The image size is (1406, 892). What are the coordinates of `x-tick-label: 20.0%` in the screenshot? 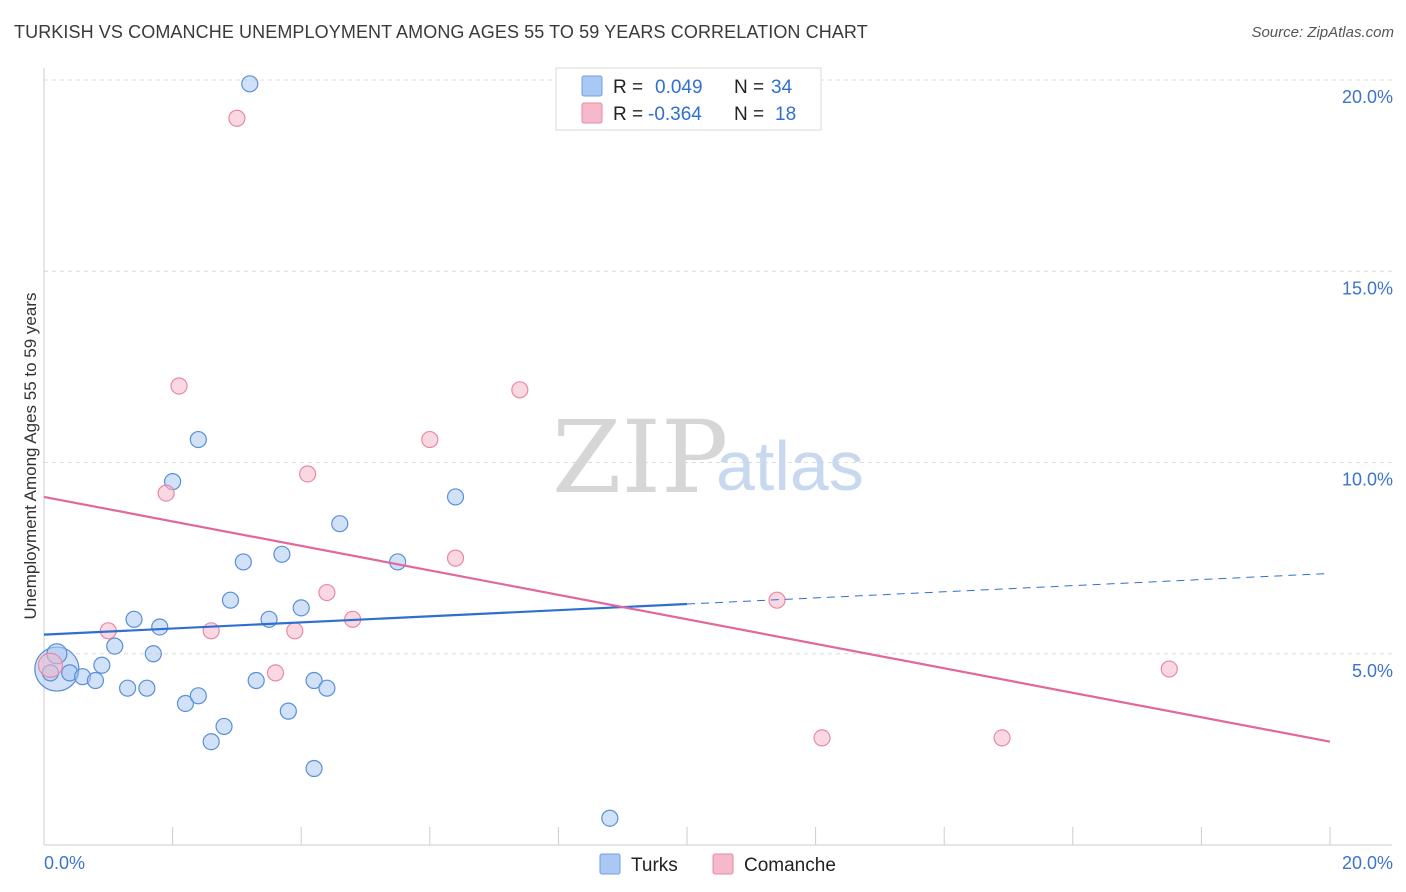 It's located at (1367, 863).